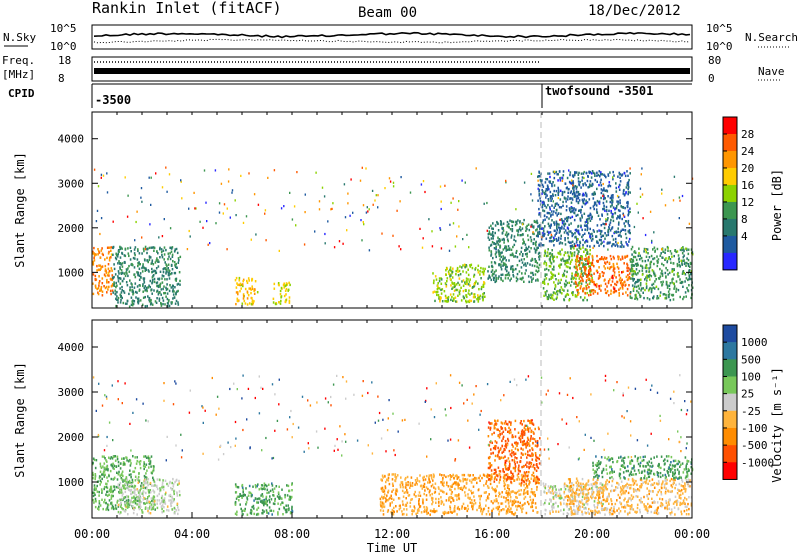  What do you see at coordinates (751, 359) in the screenshot?
I see `velocity-colorbar-tick-label: 500` at bounding box center [751, 359].